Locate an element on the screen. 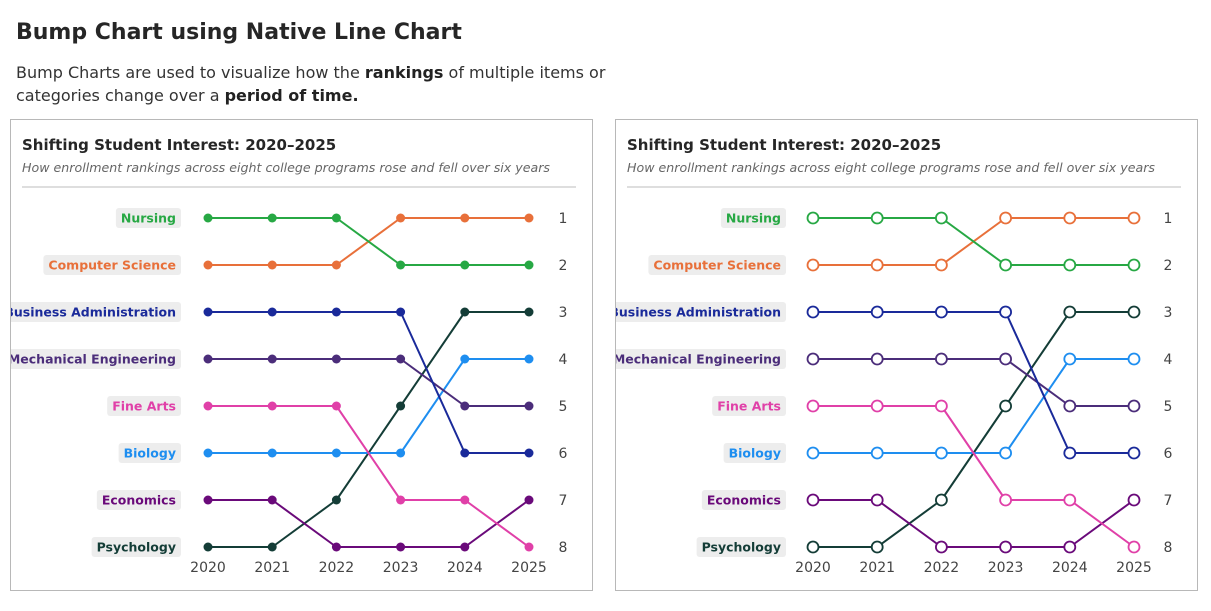 The width and height of the screenshot is (1211, 611). y-tick-label: 8 is located at coordinates (563, 548).